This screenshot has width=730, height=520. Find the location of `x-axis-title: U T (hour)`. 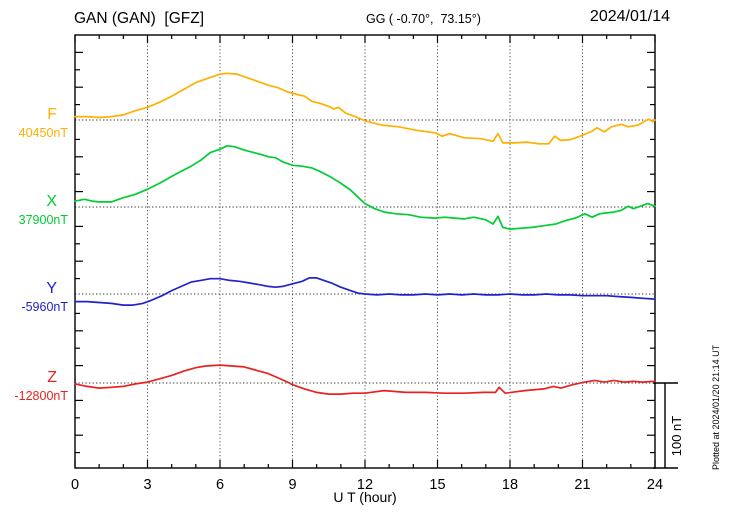

x-axis-title: U T (hour) is located at coordinates (365, 497).